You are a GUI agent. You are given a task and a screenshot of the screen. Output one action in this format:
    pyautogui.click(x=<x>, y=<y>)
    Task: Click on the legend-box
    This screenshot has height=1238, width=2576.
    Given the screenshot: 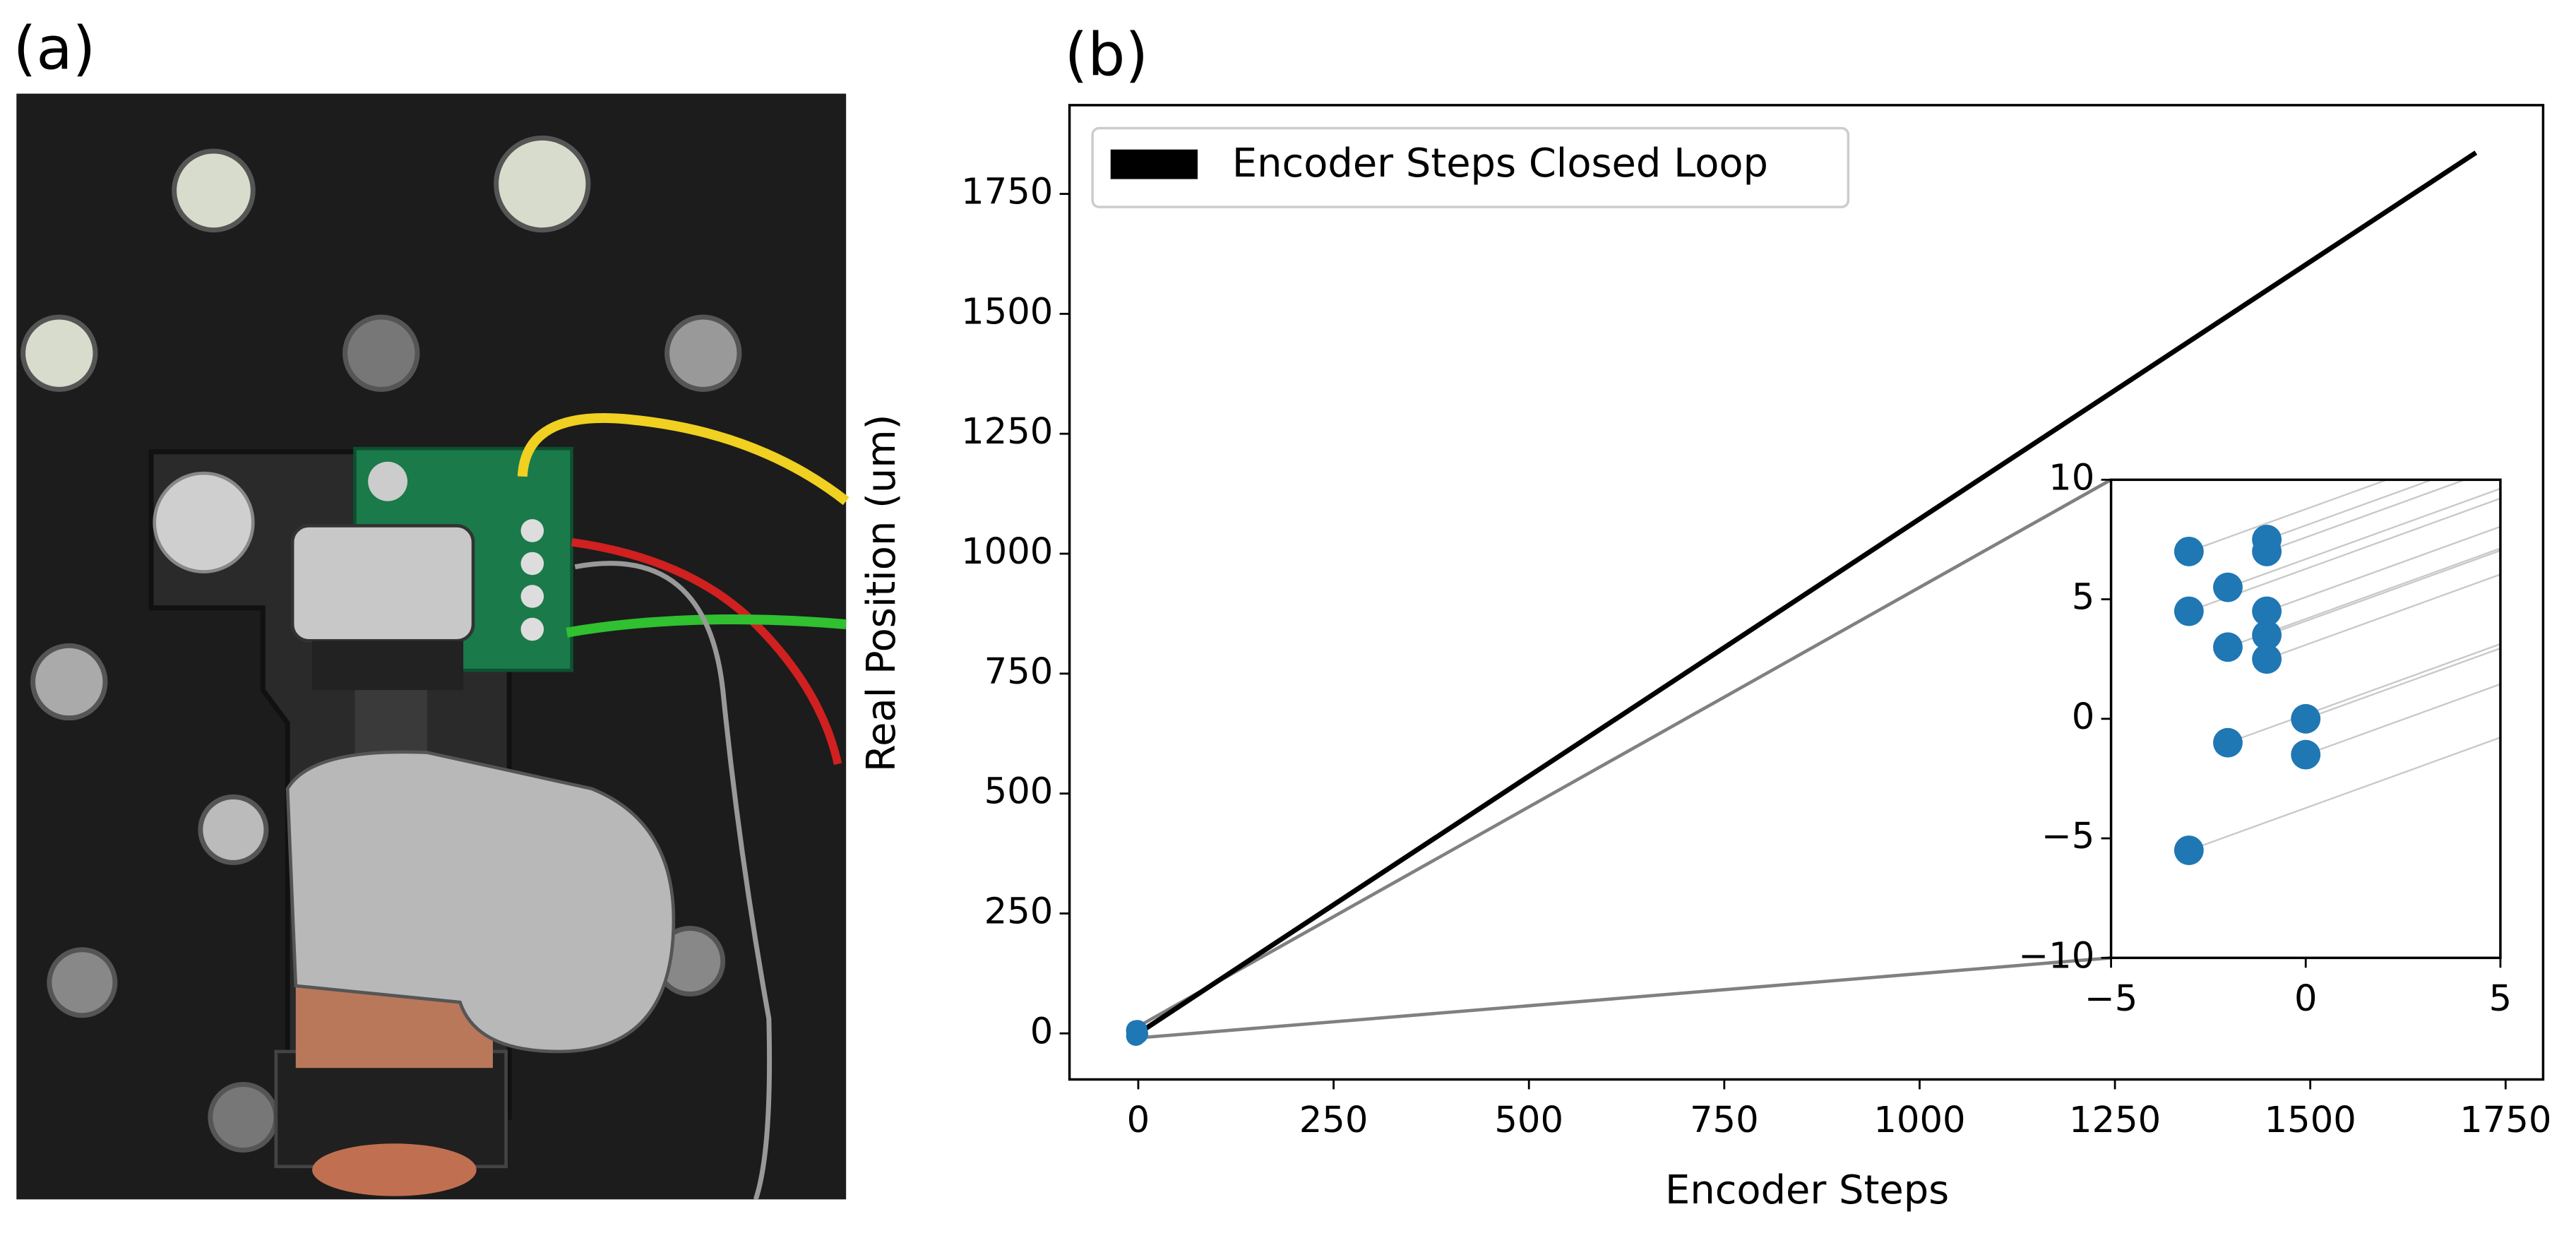 What is the action you would take?
    pyautogui.click(x=1470, y=167)
    